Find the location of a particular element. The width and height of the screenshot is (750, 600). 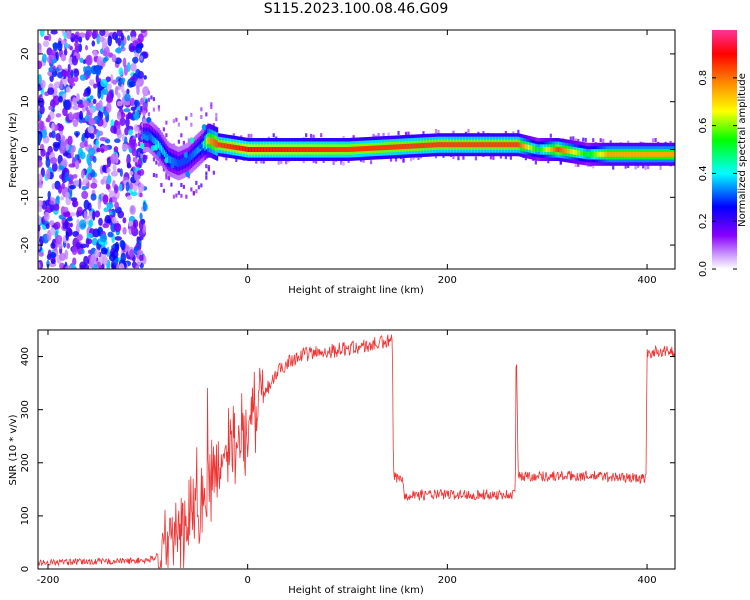

snr-xlabel: Height of straight line (km) is located at coordinates (356, 590).